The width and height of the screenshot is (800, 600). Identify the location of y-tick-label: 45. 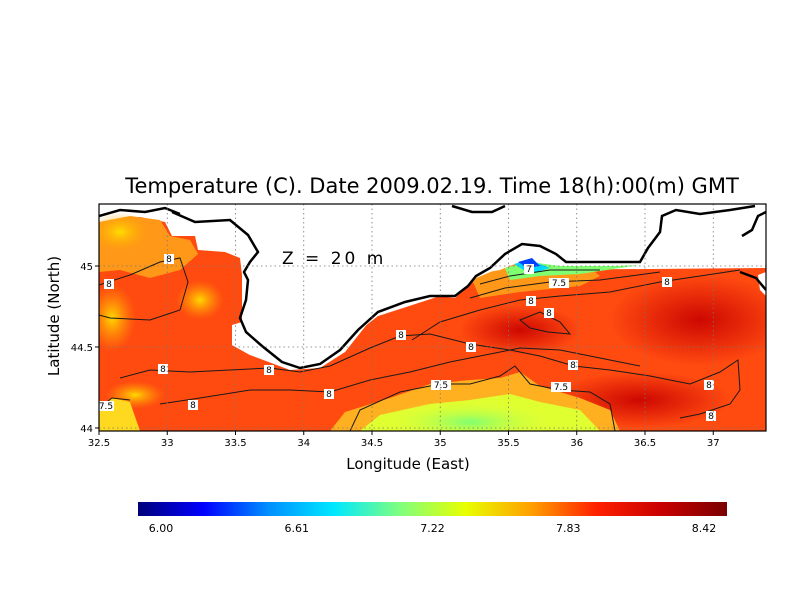
(86, 267).